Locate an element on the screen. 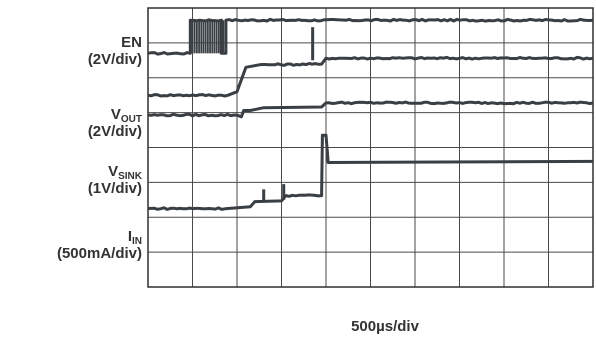  channel-subscript: SINK is located at coordinates (130, 176).